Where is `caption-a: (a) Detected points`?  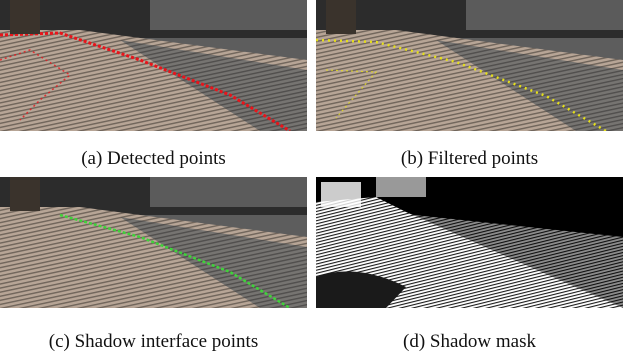 caption-a: (a) Detected points is located at coordinates (153, 158).